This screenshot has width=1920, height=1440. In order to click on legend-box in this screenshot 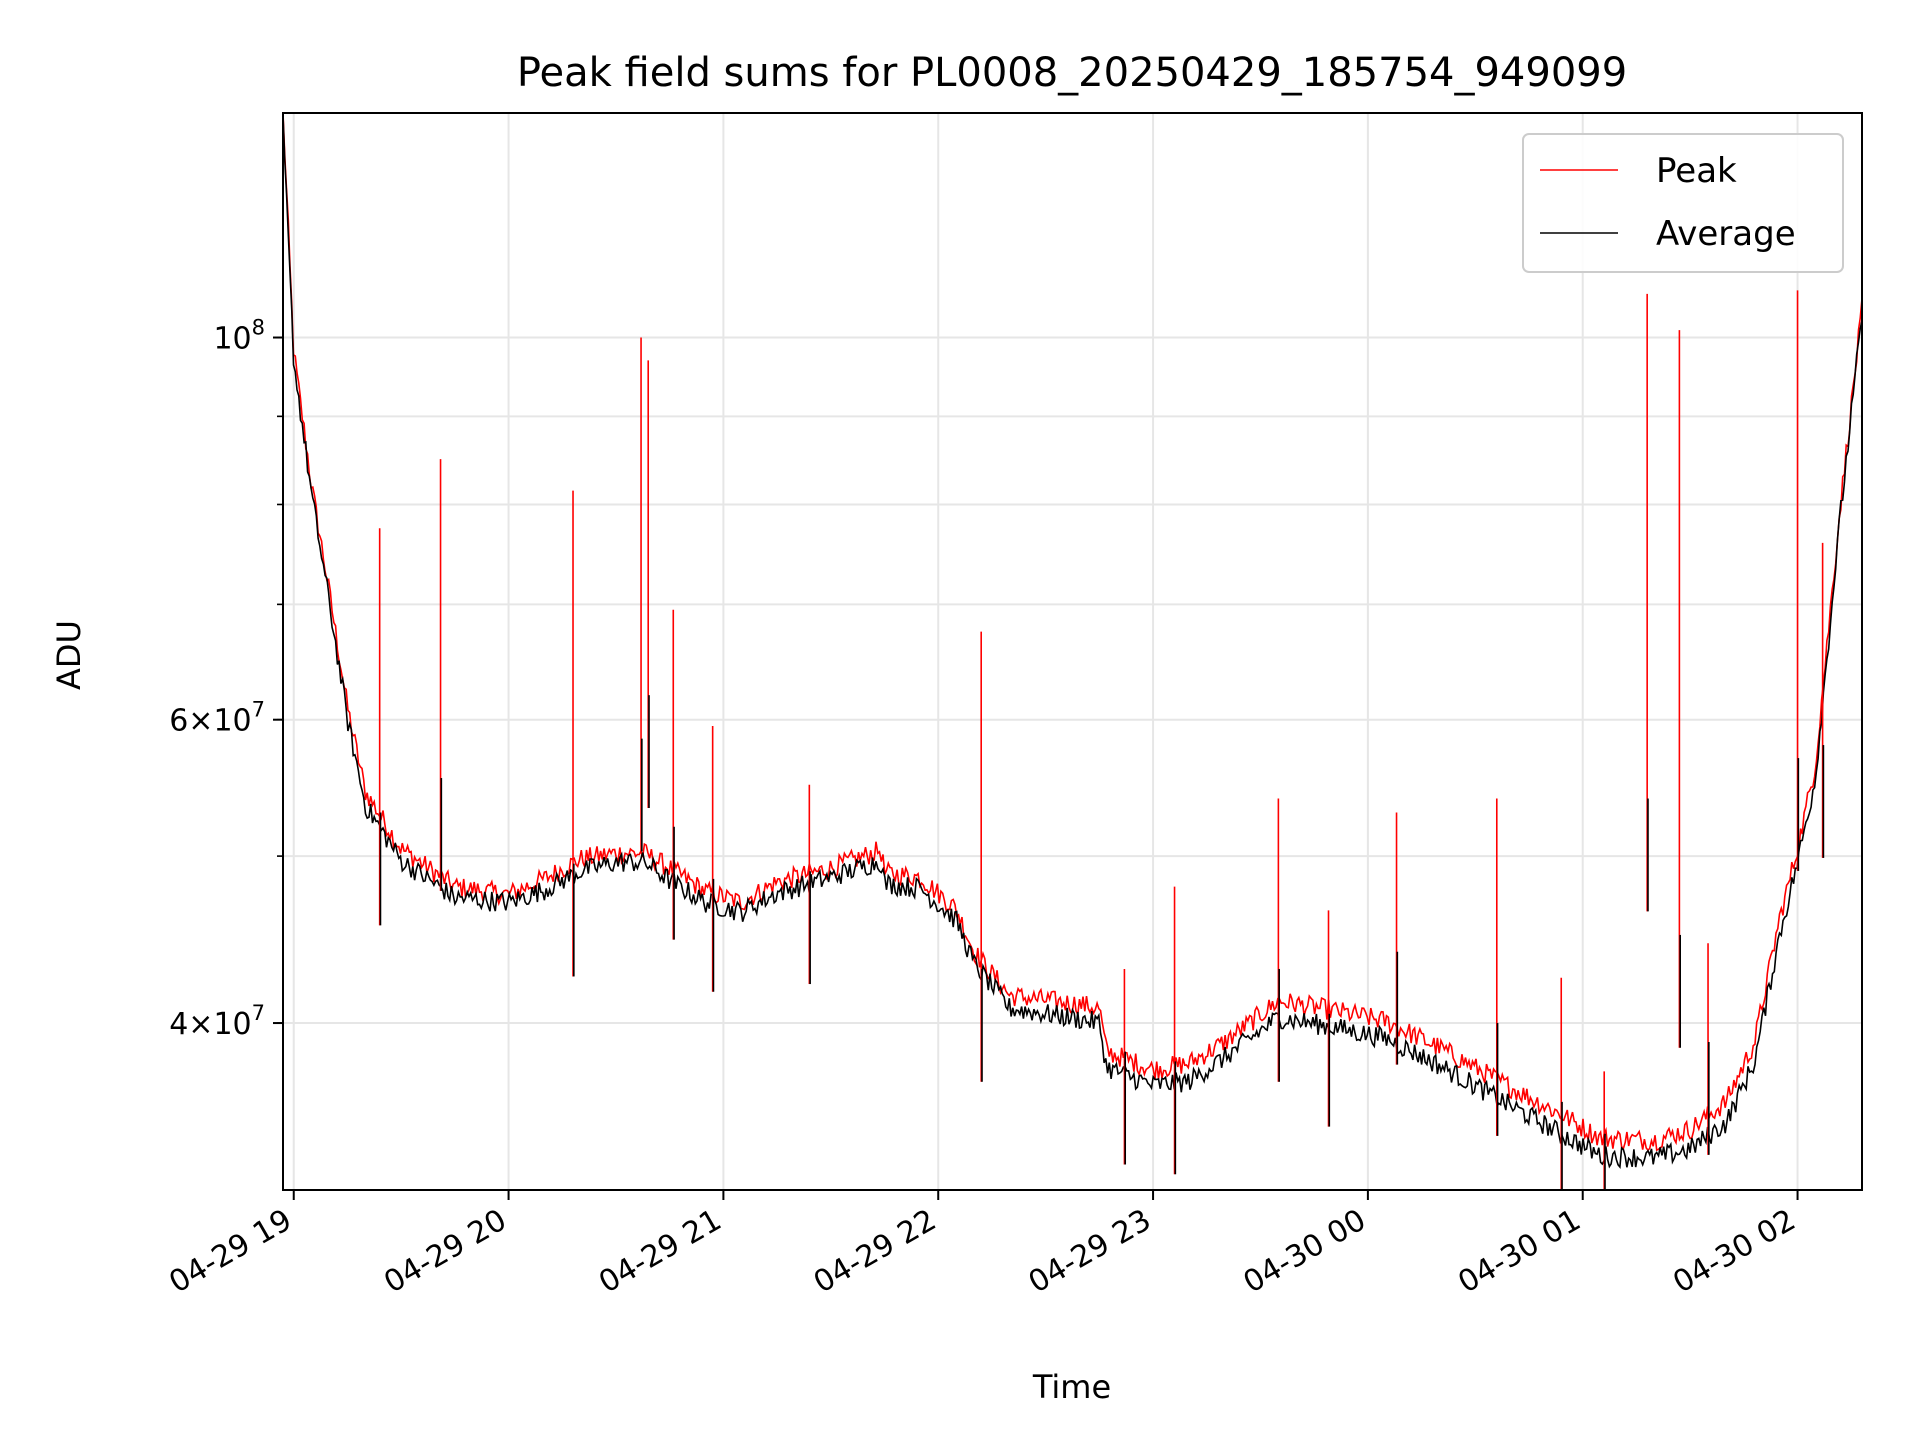, I will do `click(1683, 203)`.